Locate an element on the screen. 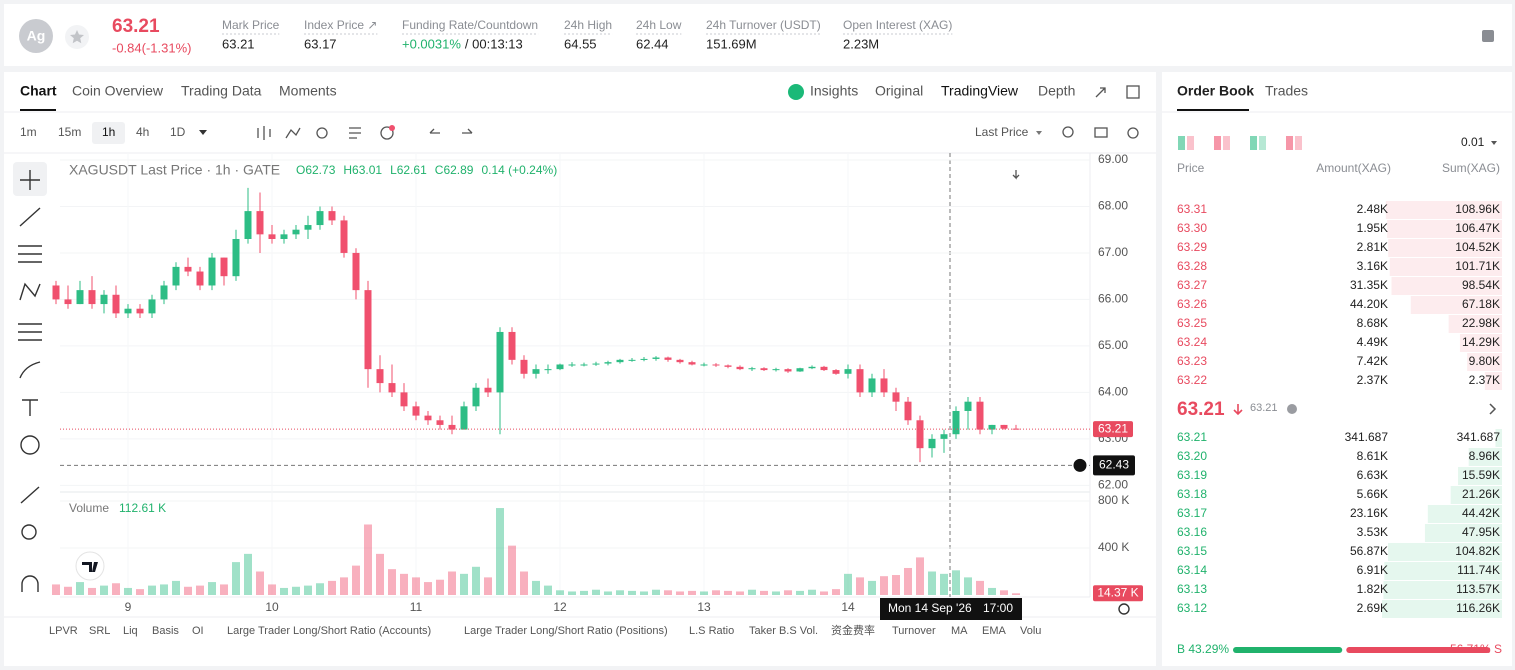 This screenshot has height=670, width=1515. indicator: Basis is located at coordinates (165, 631).